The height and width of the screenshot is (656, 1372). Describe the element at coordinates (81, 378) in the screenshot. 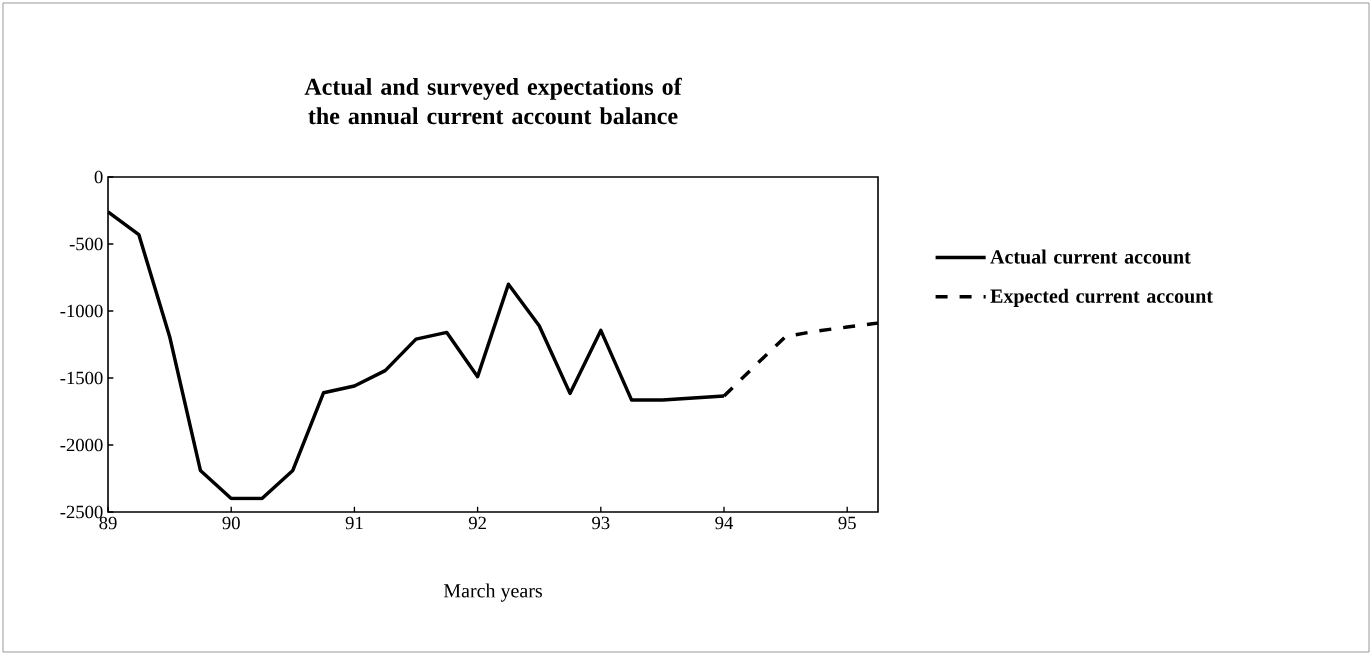

I see `y-tick-label: -1500` at that location.